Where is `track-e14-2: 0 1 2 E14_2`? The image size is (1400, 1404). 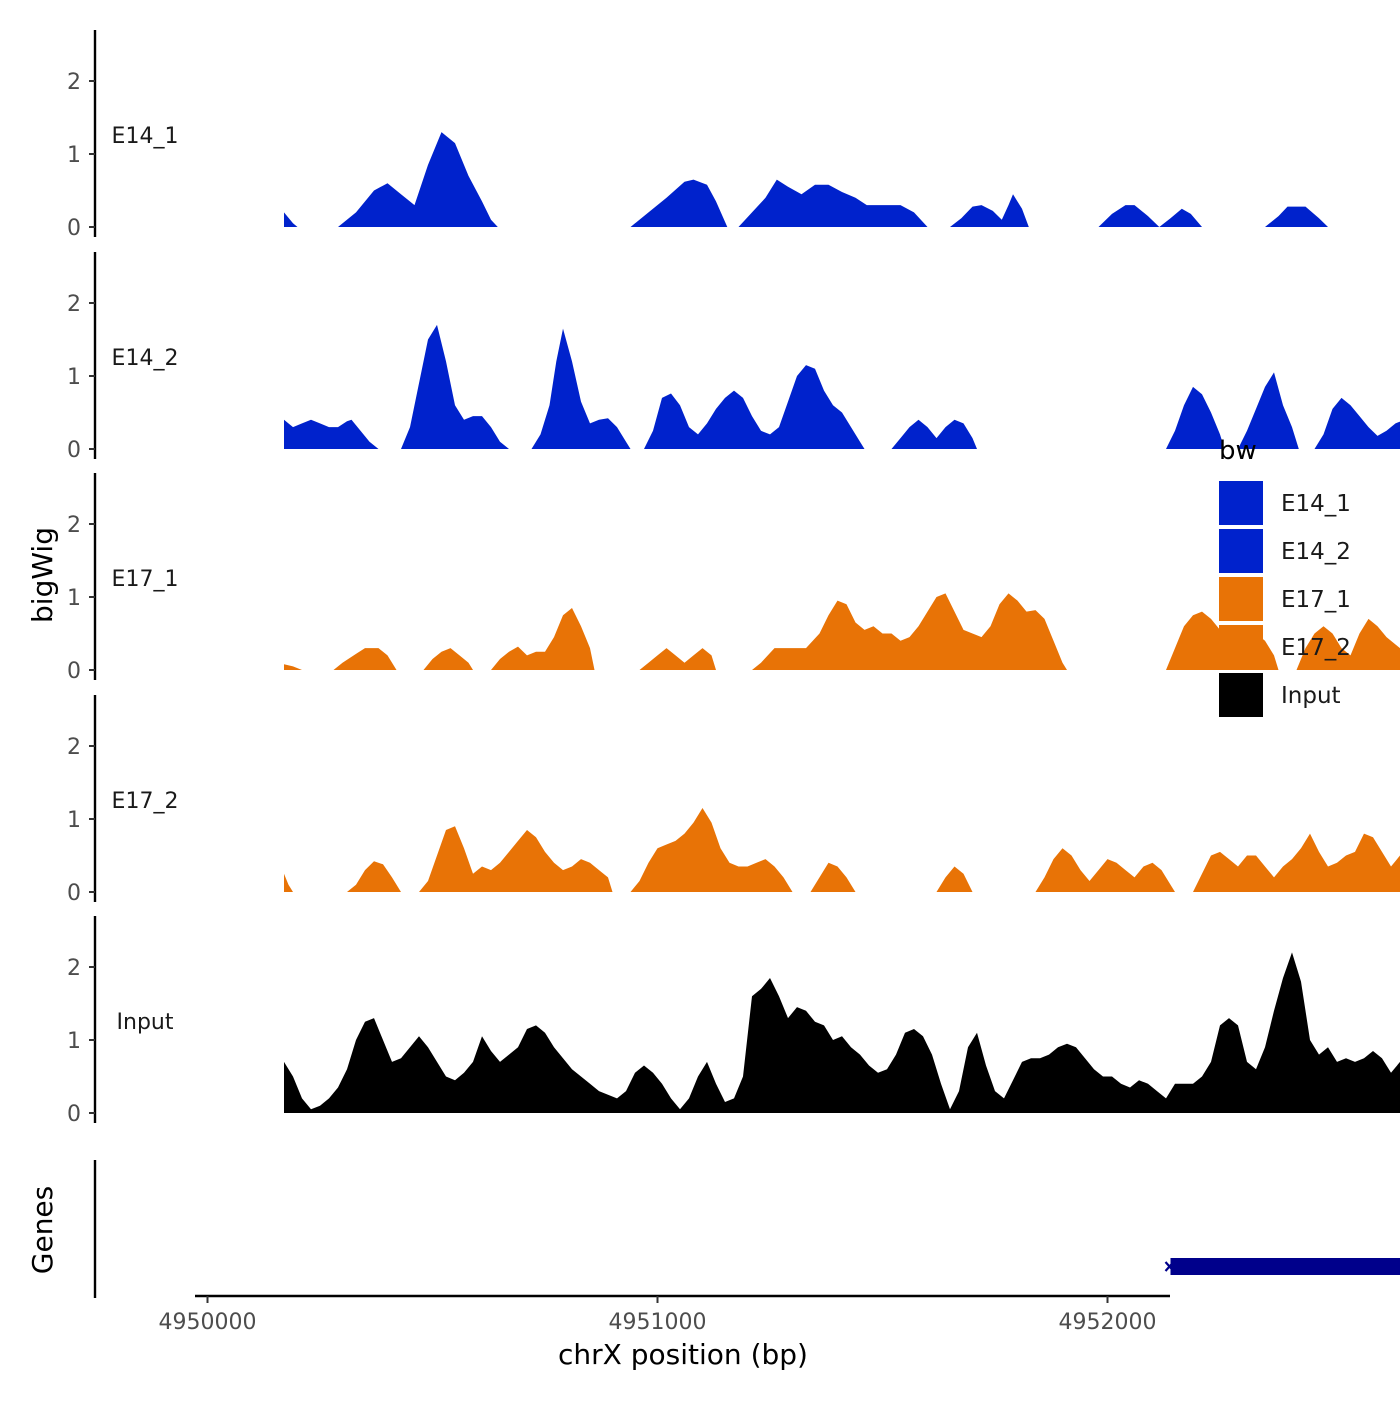 track-e14-2: 0 1 2 E14_2 is located at coordinates (733, 357).